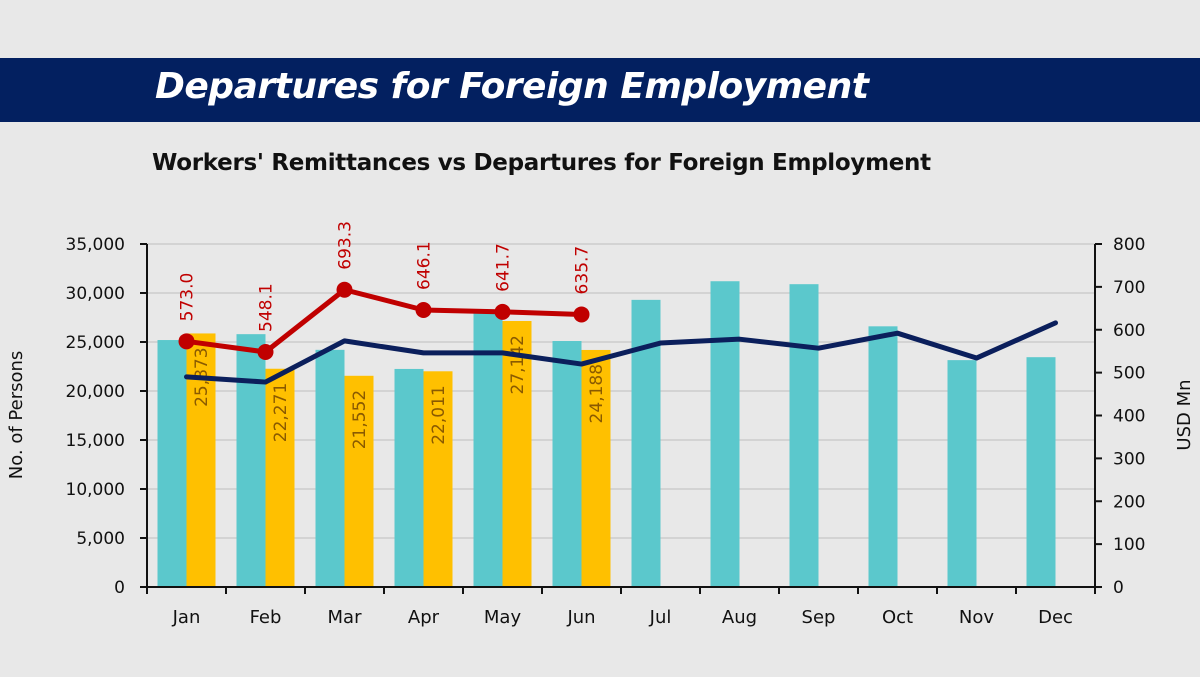 Image resolution: width=1200 pixels, height=677 pixels. Describe the element at coordinates (119, 588) in the screenshot. I see `y-tick-label: 0` at that location.